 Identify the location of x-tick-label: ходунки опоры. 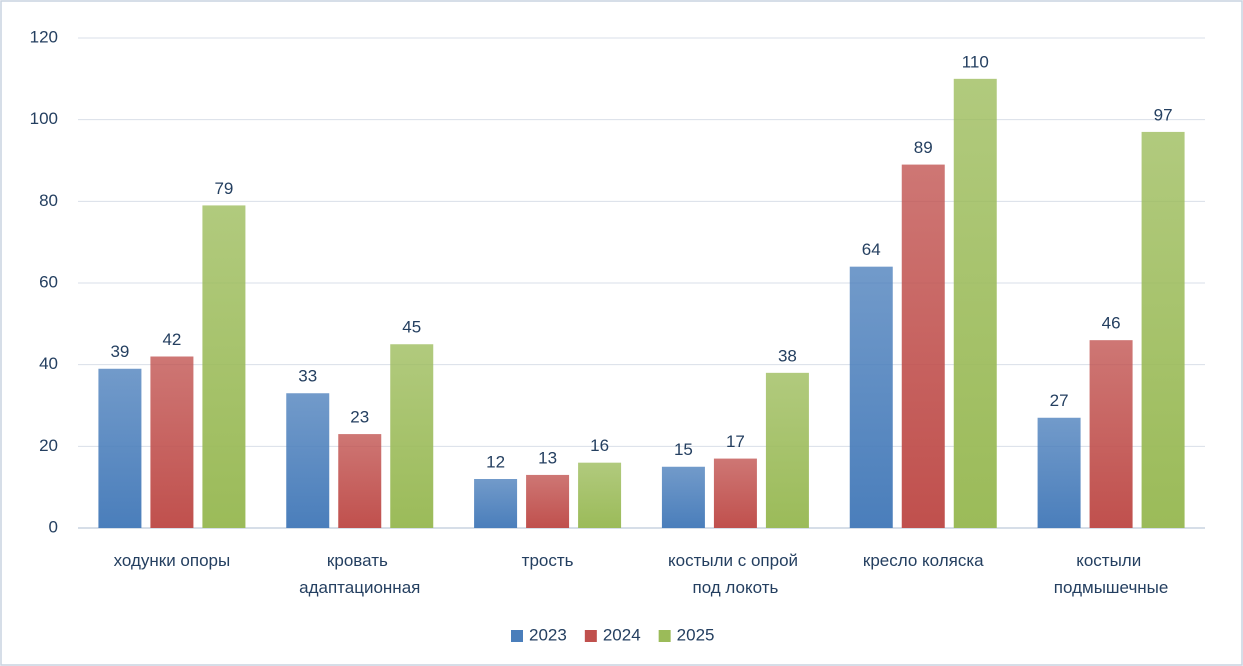
(172, 560).